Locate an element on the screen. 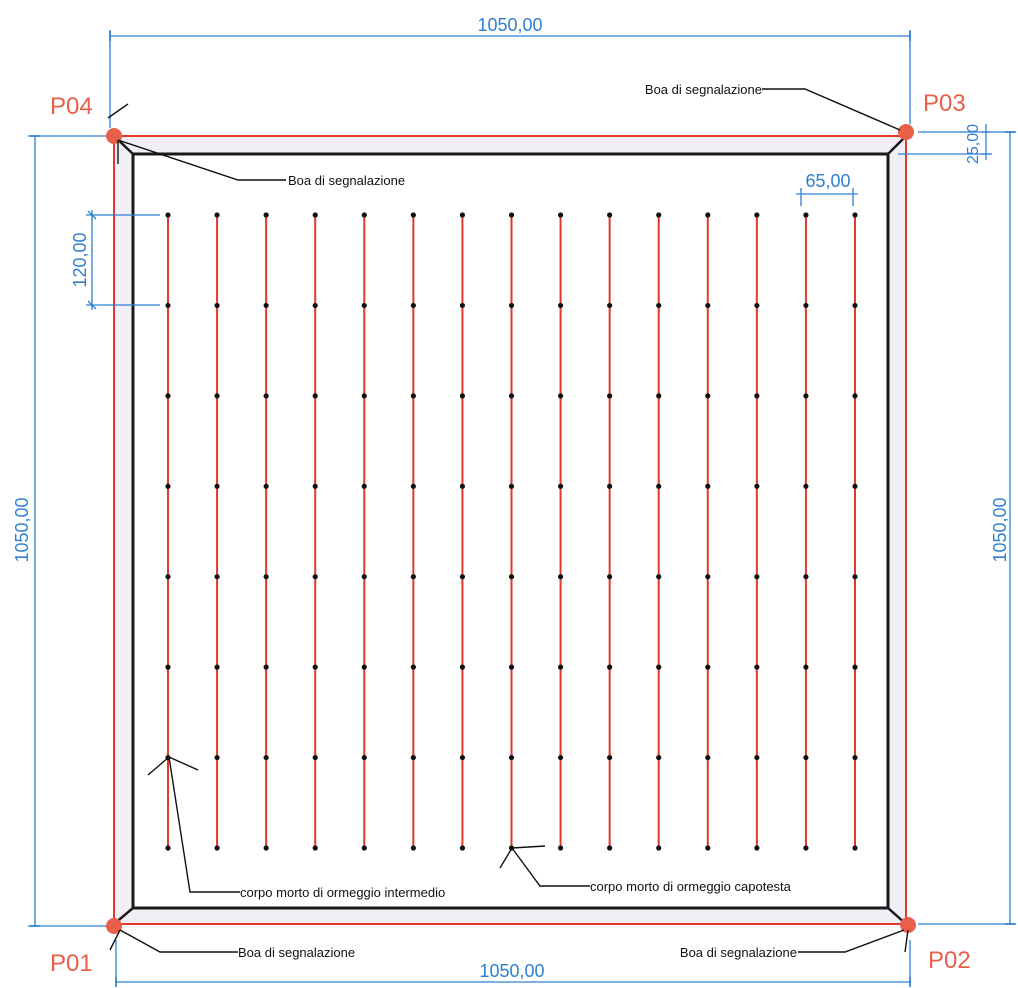  dim-border-offset: 25,00 is located at coordinates (973, 144).